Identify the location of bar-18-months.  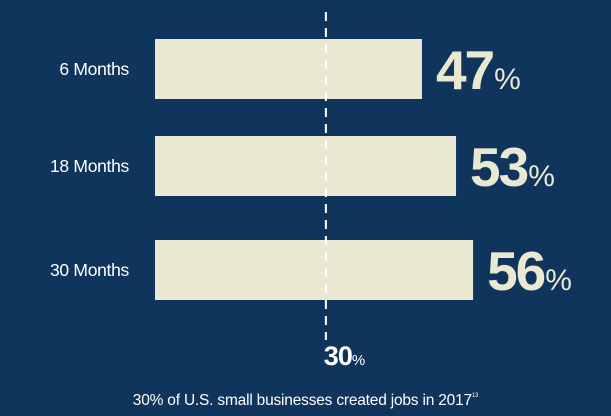
(306, 166).